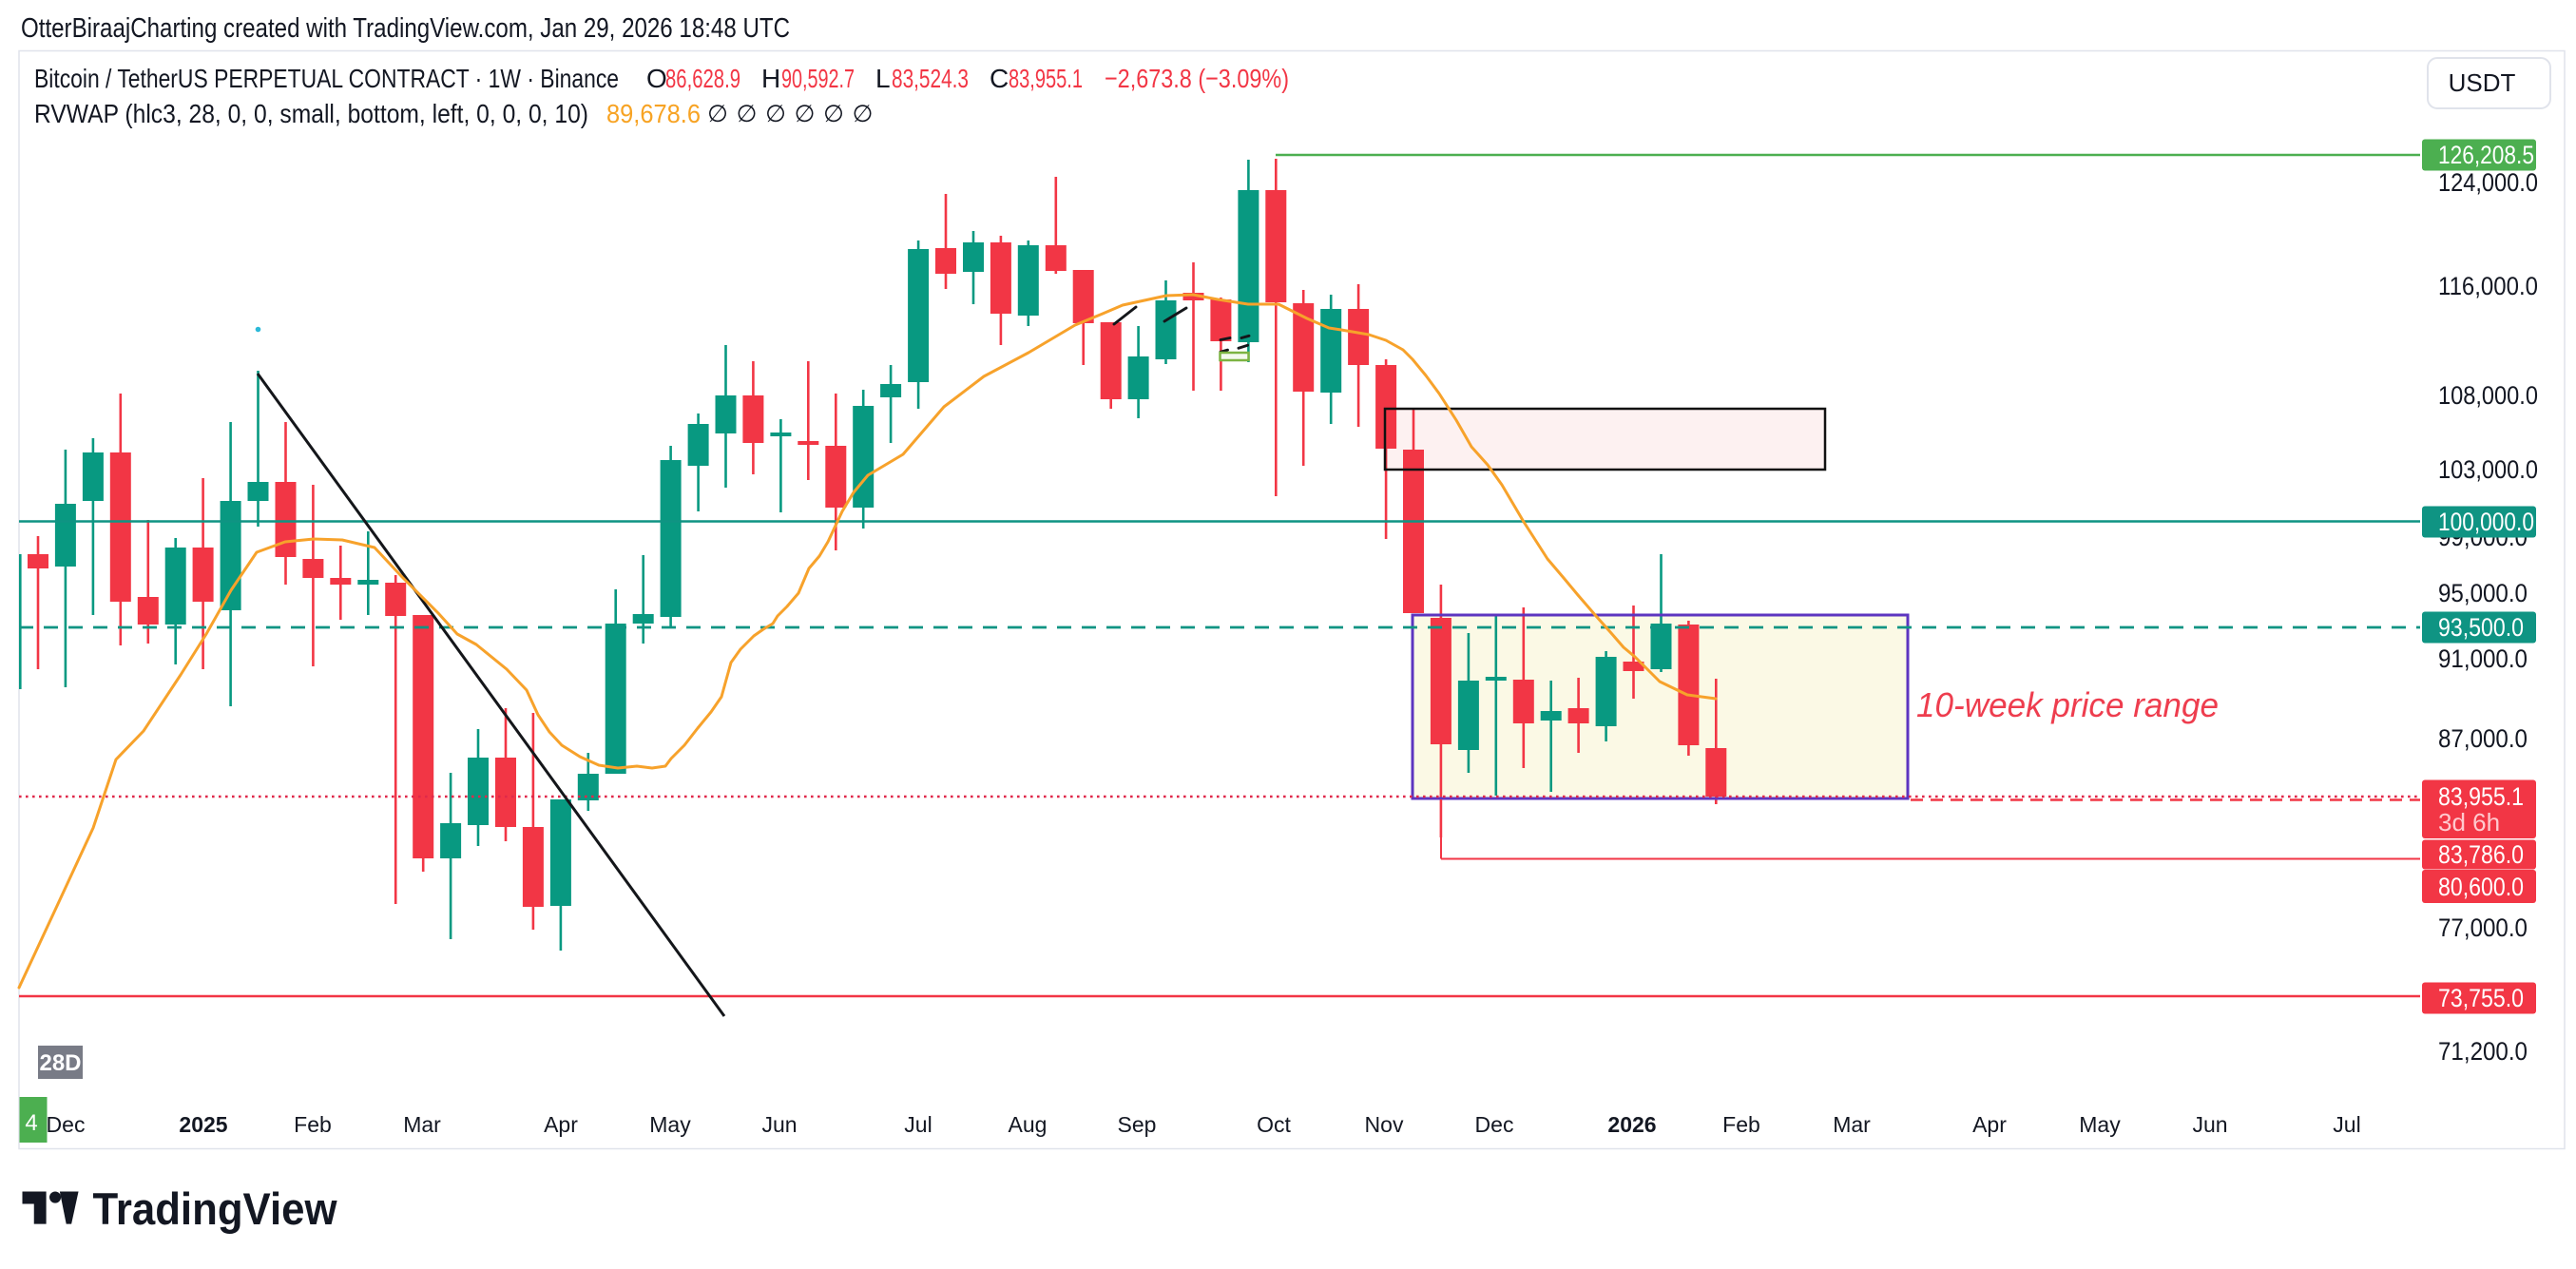 This screenshot has width=2576, height=1269. I want to click on svg-text: 93,500.0, so click(2481, 627).